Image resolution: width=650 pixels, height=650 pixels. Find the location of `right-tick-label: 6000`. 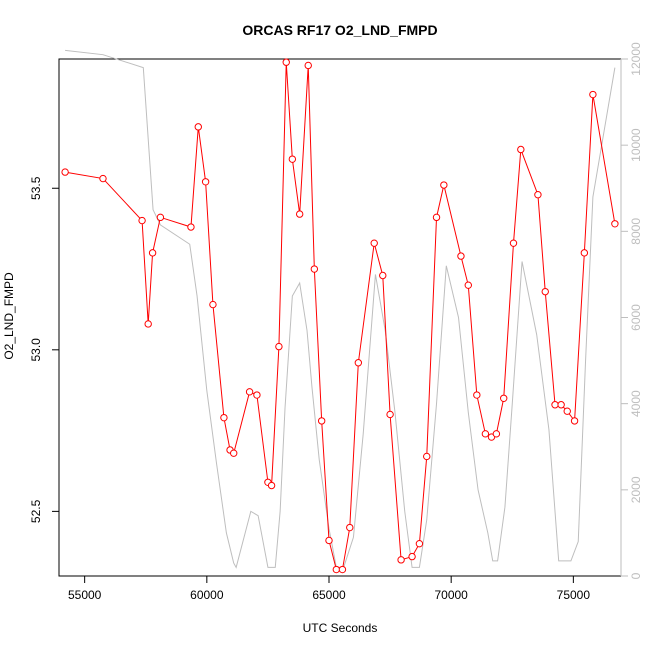

right-tick-label: 6000 is located at coordinates (636, 317).